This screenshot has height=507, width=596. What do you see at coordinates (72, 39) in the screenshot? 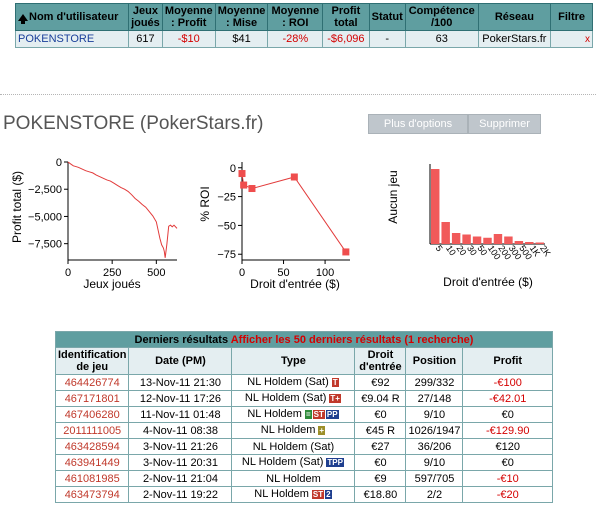
I see `username-link: POKENSTORE` at bounding box center [72, 39].